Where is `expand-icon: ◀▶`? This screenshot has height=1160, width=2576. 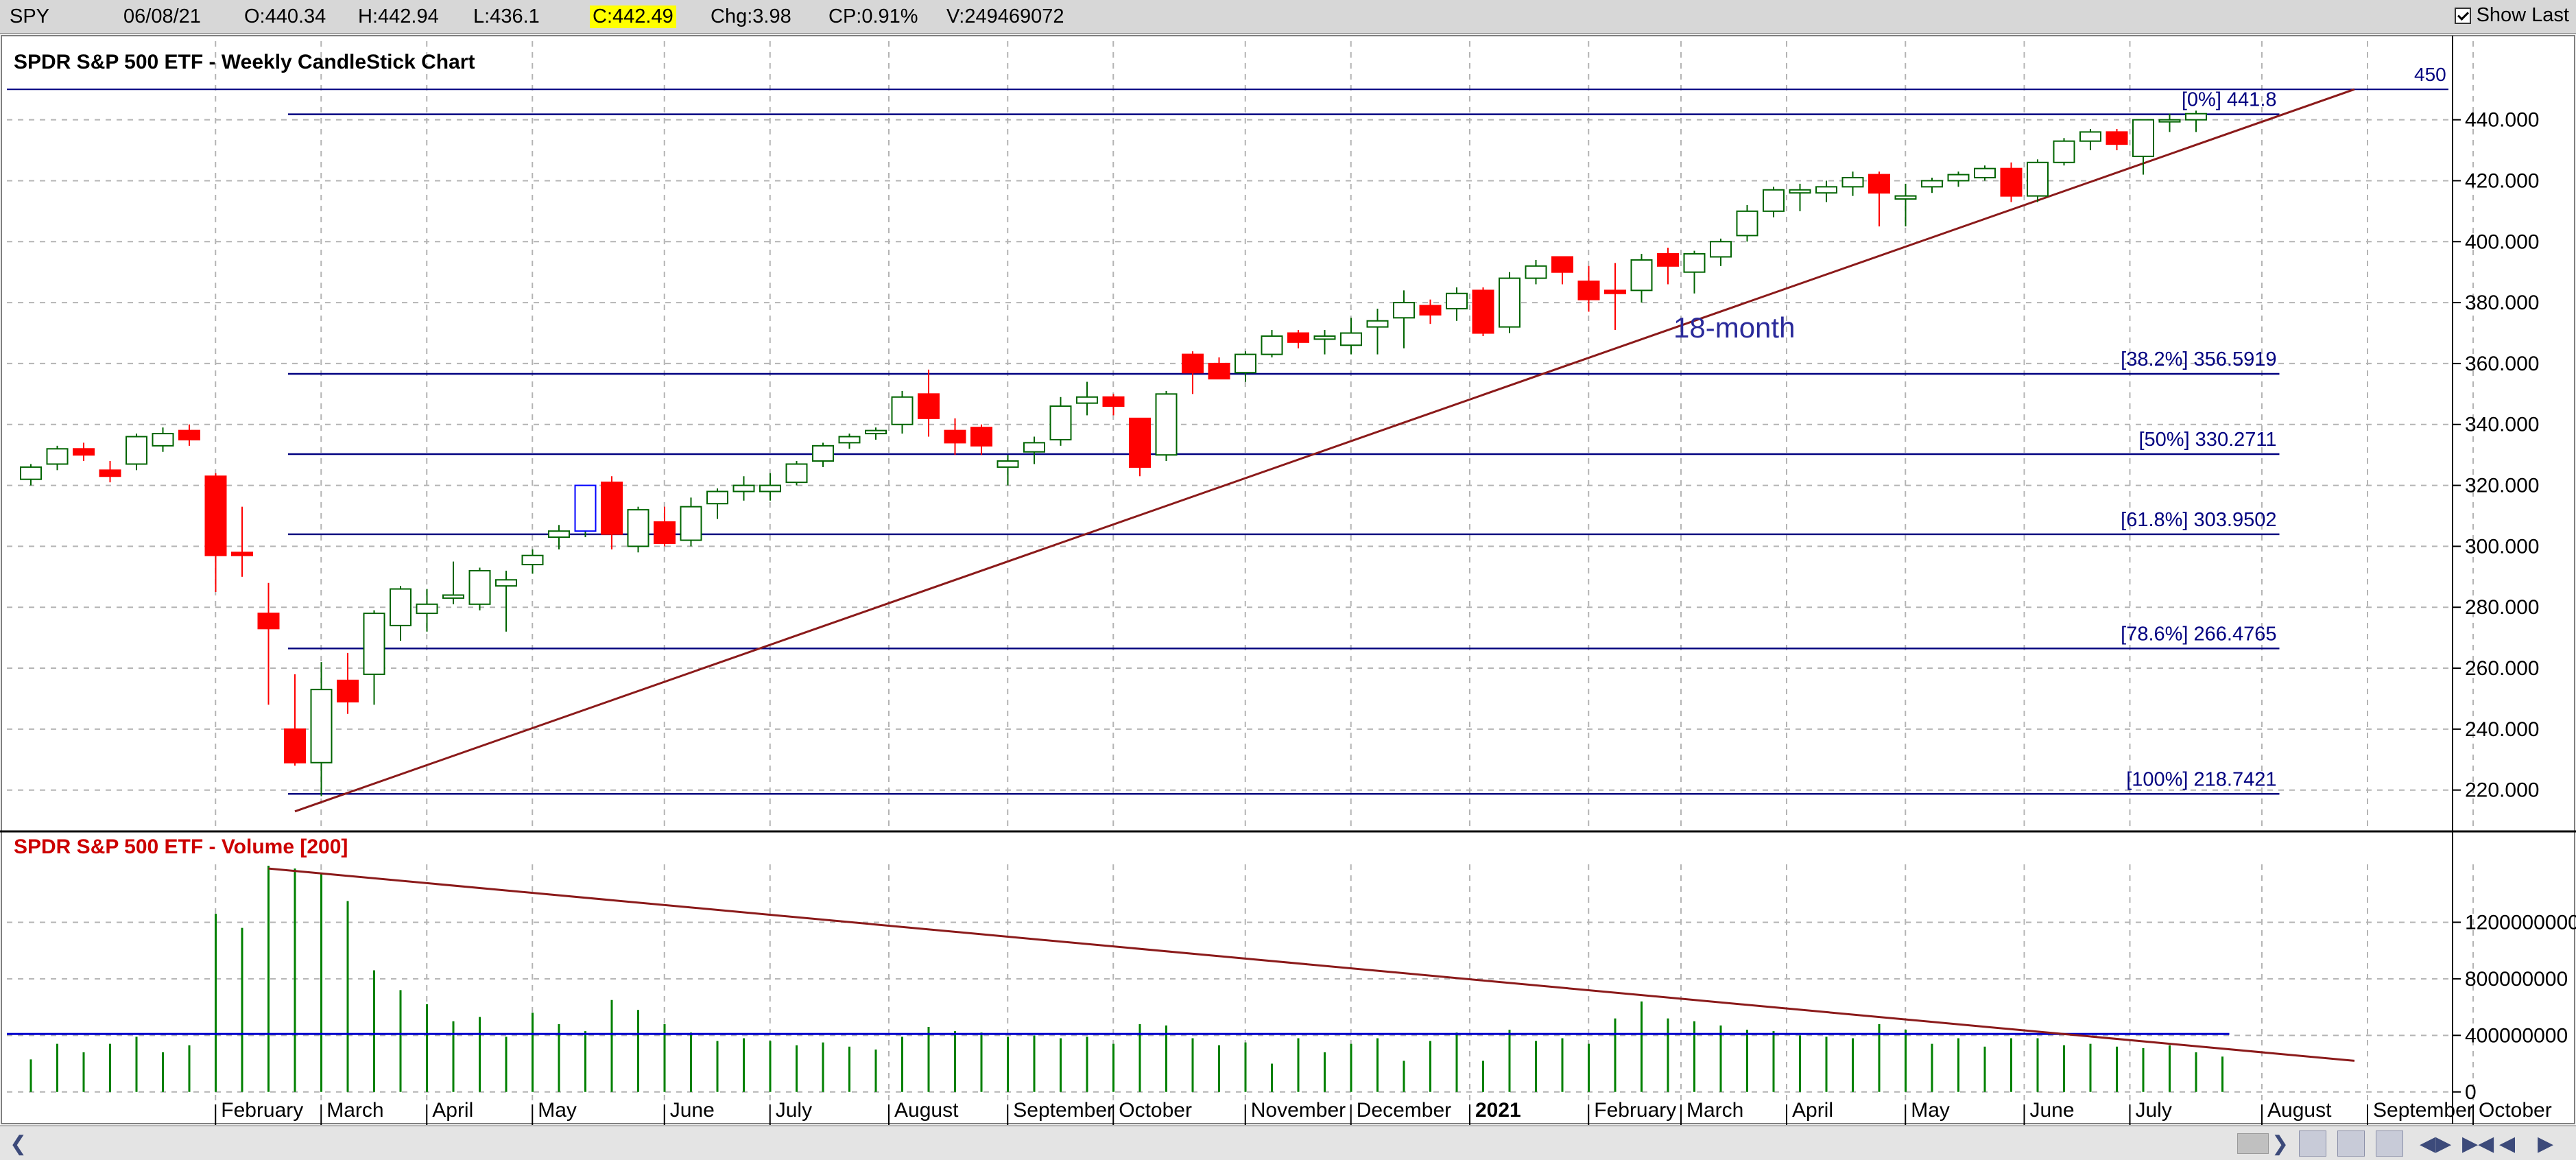
expand-icon: ◀▶ is located at coordinates (2436, 1144).